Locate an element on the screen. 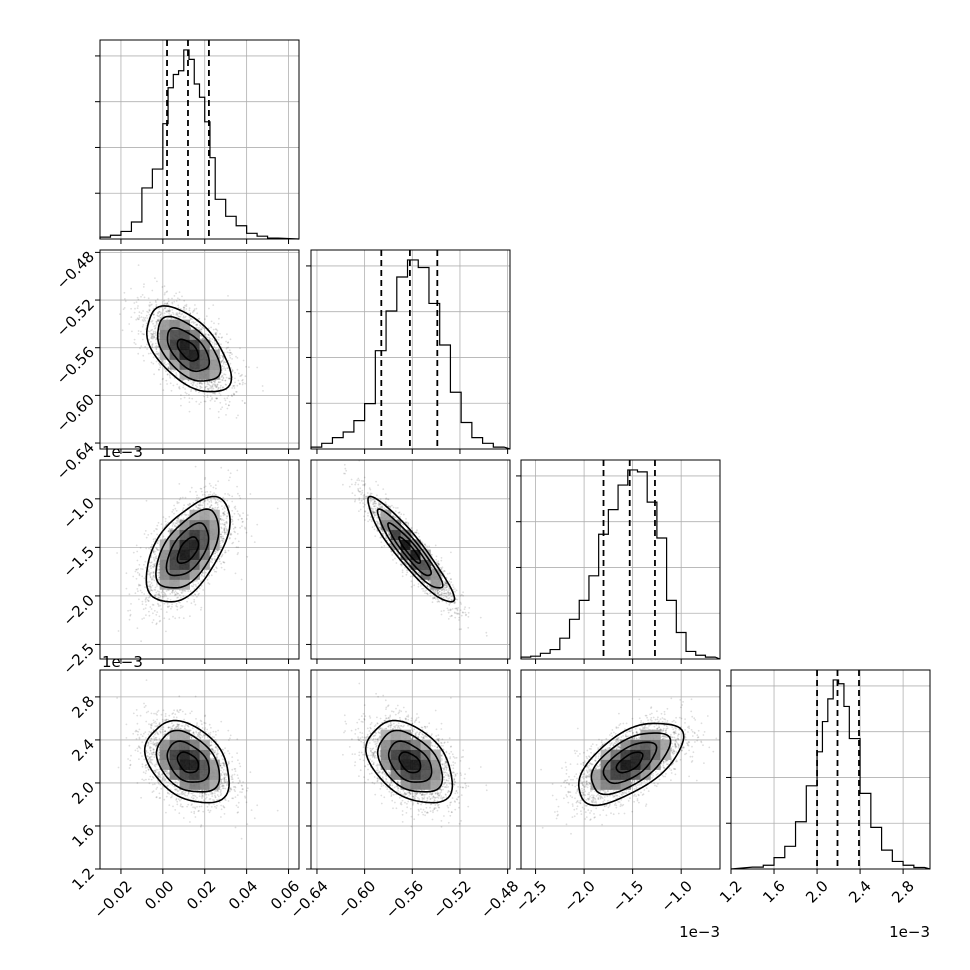 This screenshot has width=970, height=970. x-ticklabel-p3-1: 1.6 is located at coordinates (774, 892).